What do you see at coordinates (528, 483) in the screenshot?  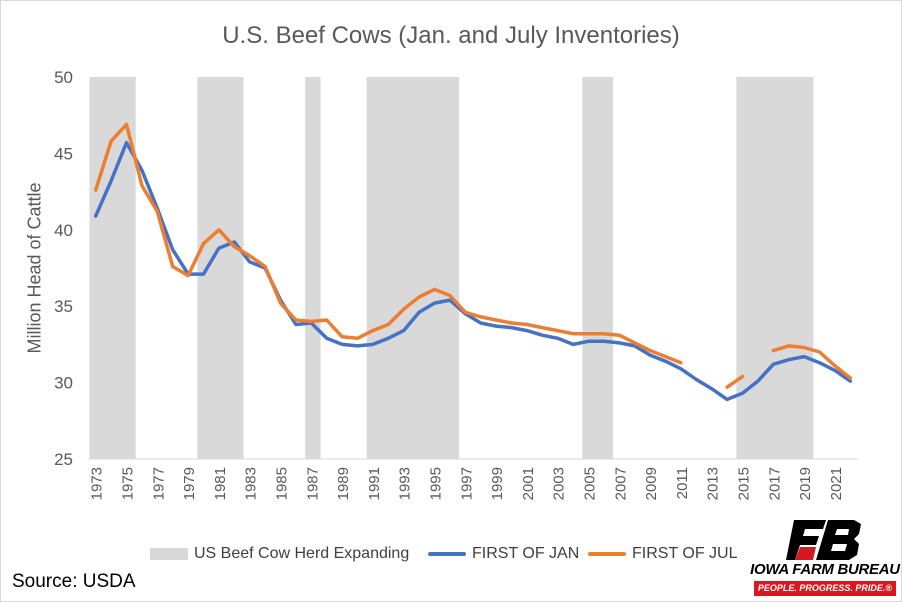 I see `x-tick-label-2001: 2001` at bounding box center [528, 483].